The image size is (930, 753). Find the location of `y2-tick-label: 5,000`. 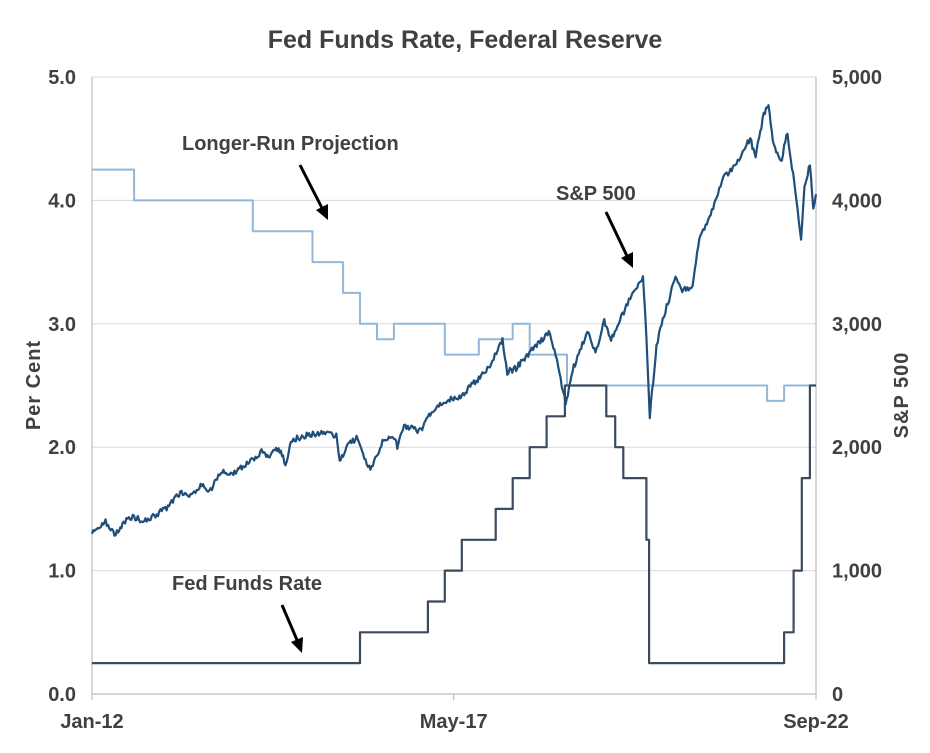

y2-tick-label: 5,000 is located at coordinates (857, 78).